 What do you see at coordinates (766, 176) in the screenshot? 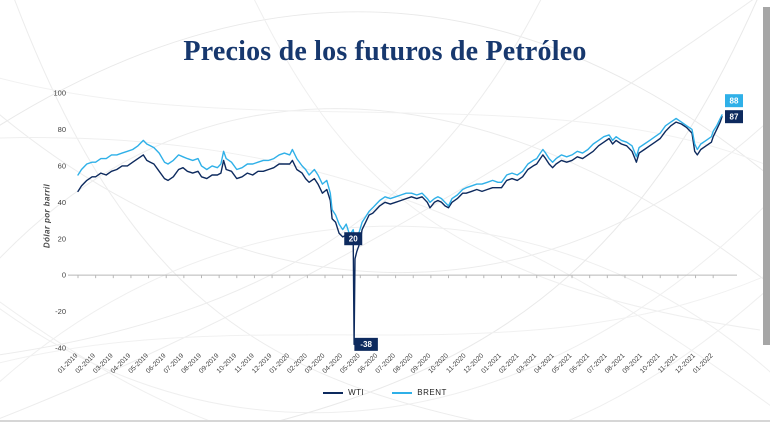
I see `window-edge-strip` at bounding box center [766, 176].